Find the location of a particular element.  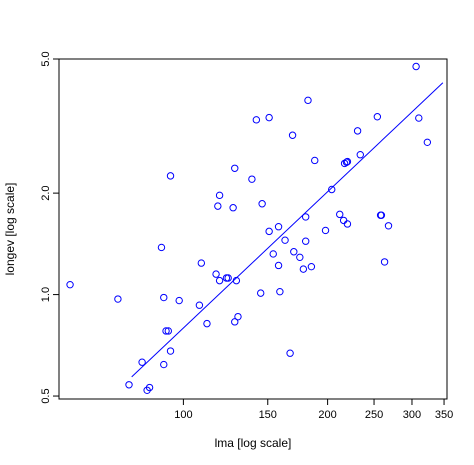

x-axis-title: lma [log scale] is located at coordinates (253, 443).